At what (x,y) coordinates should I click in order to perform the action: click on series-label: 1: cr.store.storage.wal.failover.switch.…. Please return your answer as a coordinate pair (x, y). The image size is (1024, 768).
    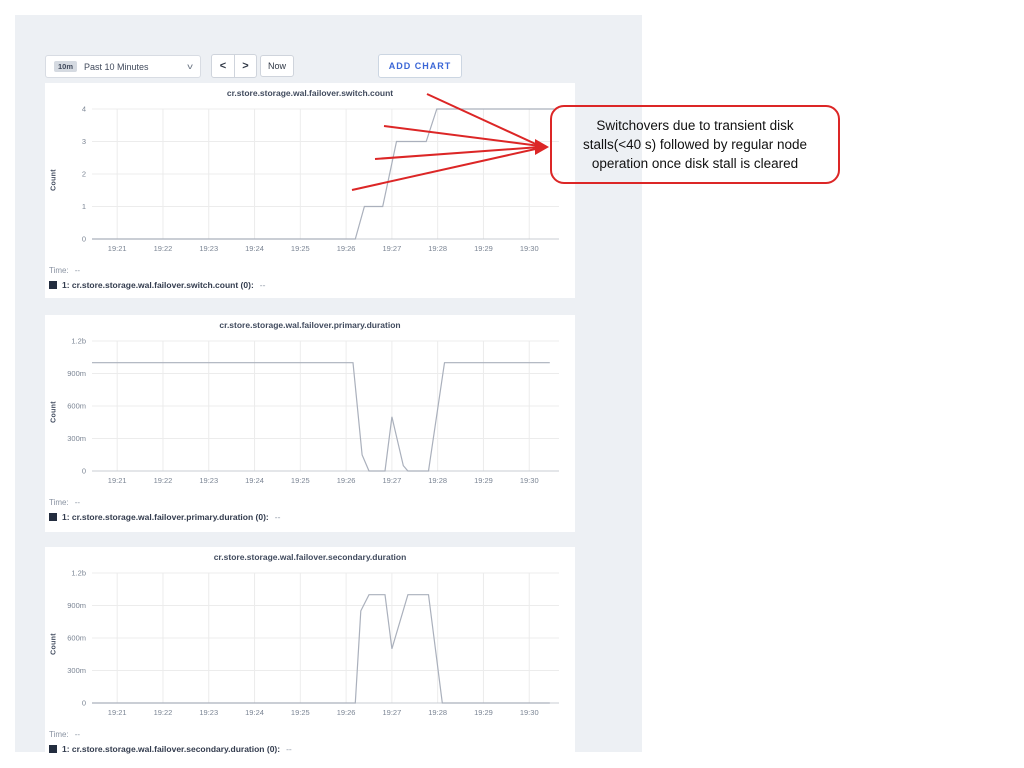
    Looking at the image, I should click on (158, 285).